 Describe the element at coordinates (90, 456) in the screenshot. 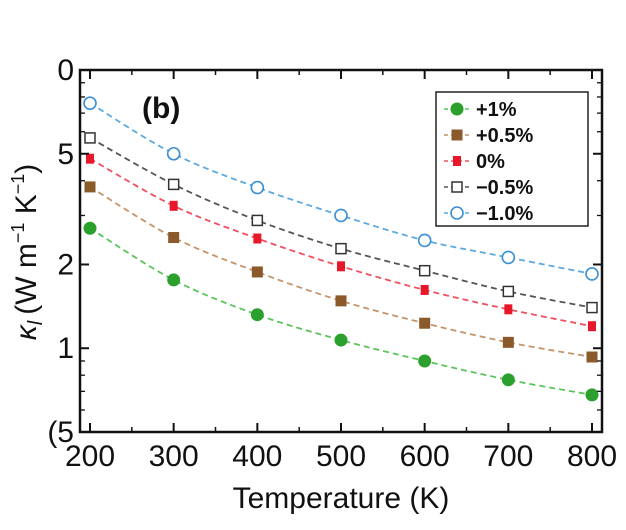

I see `x-tick-label: 200` at that location.